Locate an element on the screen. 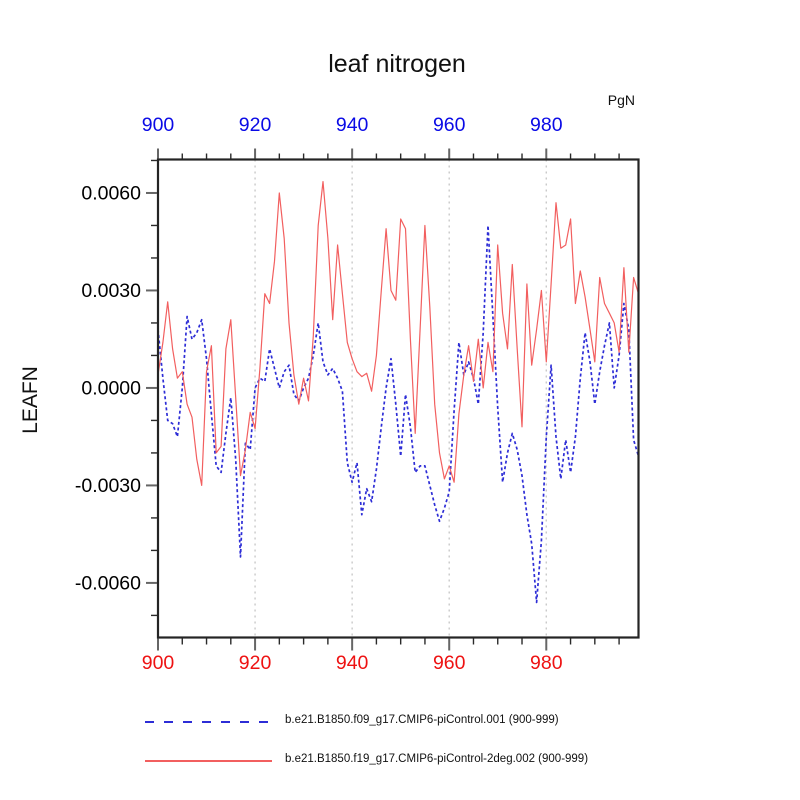  svg-text: 0.0000 is located at coordinates (111, 388).